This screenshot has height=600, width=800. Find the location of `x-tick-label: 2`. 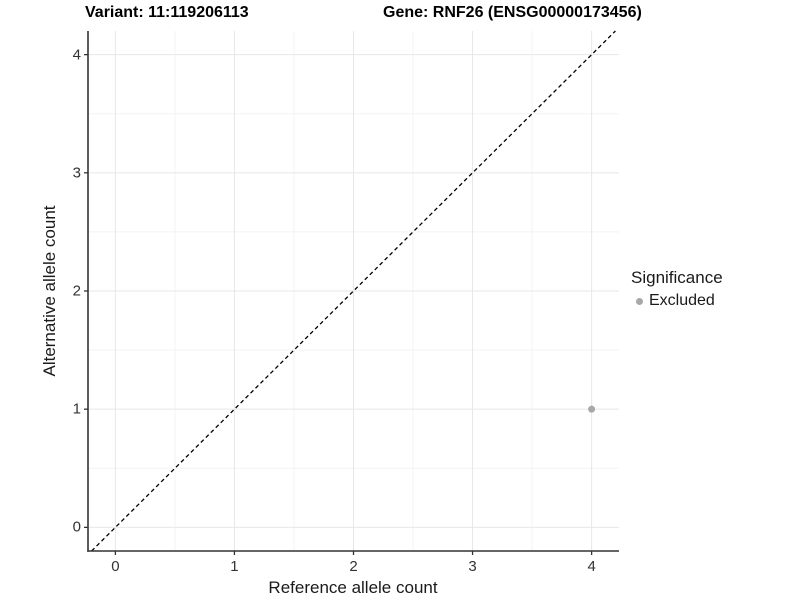

x-tick-label: 2 is located at coordinates (353, 566).